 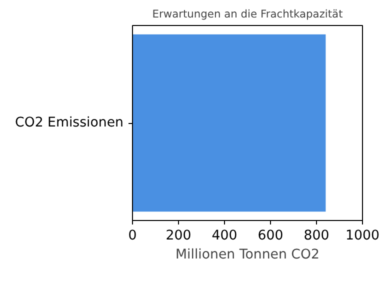 What do you see at coordinates (69, 123) in the screenshot?
I see `y-tick-label: CO2 Emissionen` at bounding box center [69, 123].